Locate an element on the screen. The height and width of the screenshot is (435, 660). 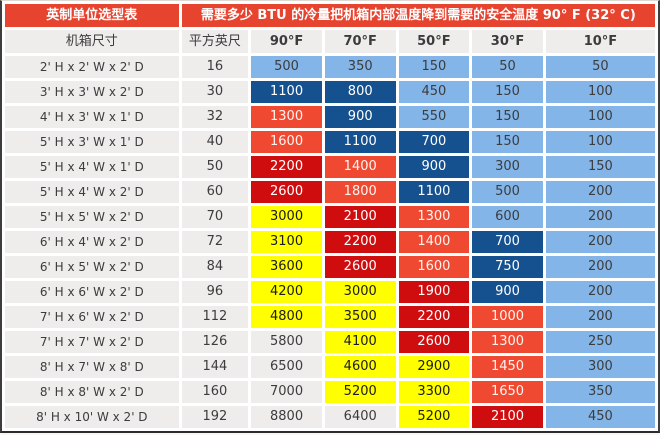
column-header-2: 90°F is located at coordinates (286, 41).